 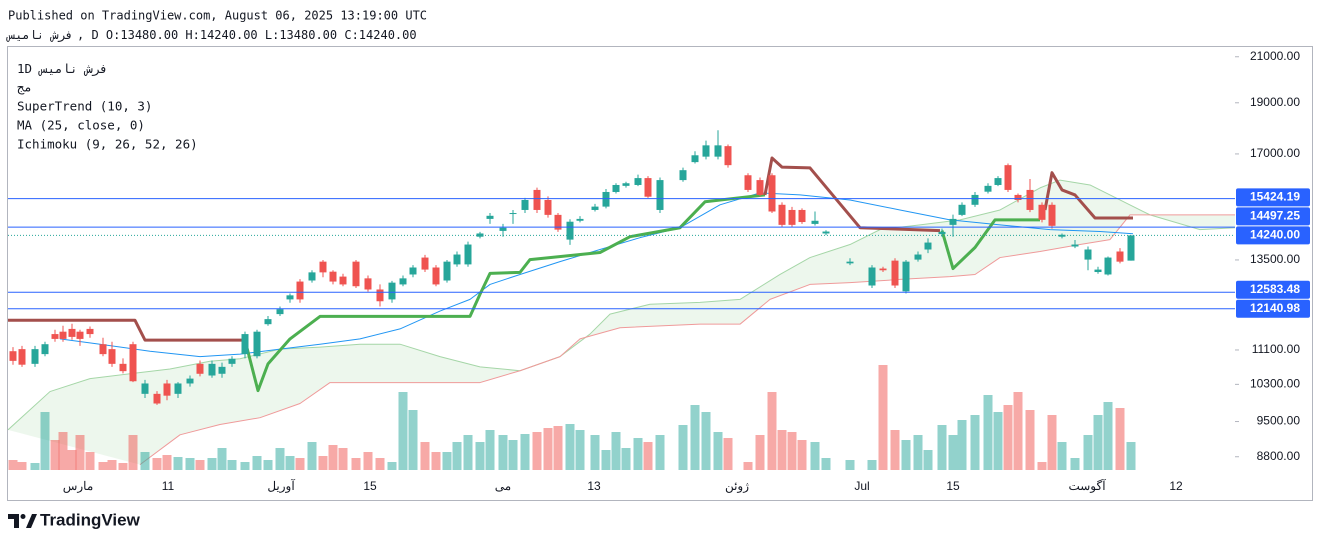 What do you see at coordinates (39, 35) in the screenshot?
I see `symbol: فرش نامیس` at bounding box center [39, 35].